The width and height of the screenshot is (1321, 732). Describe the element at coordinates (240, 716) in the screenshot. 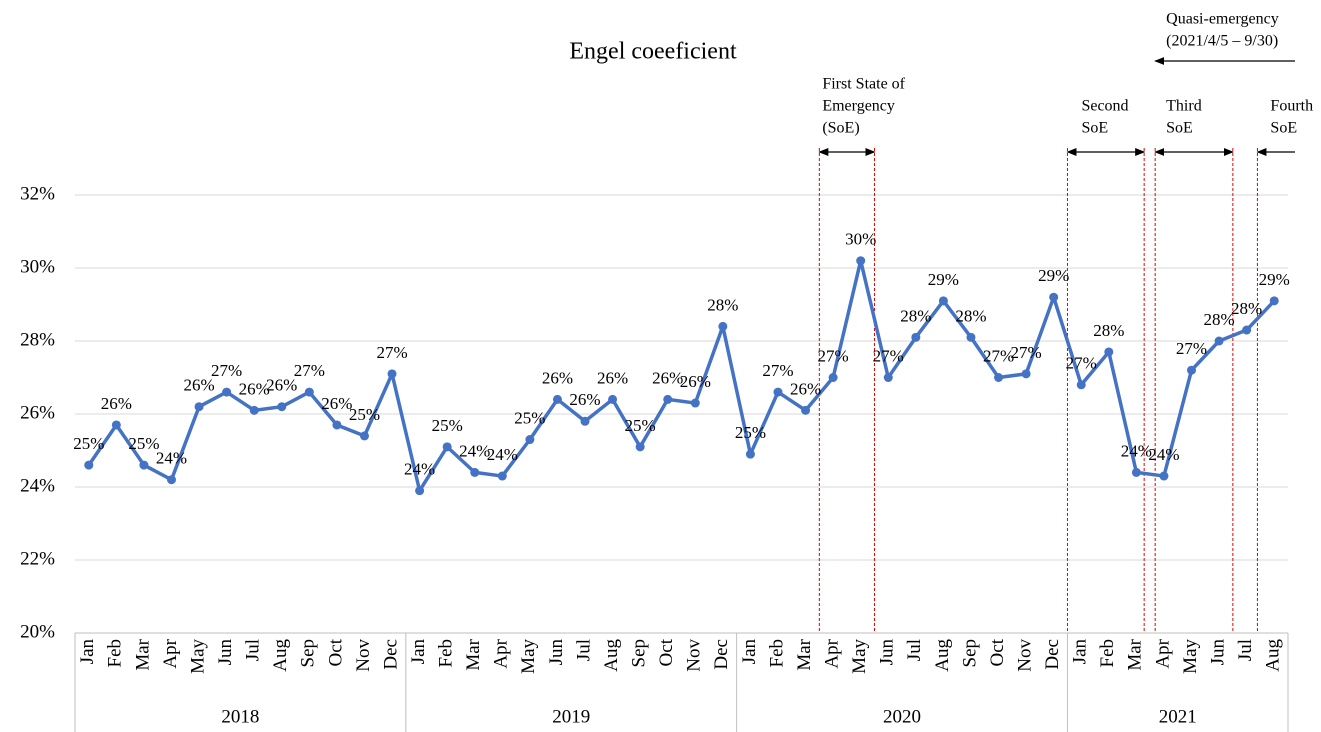

I see `year-label: 2018` at that location.